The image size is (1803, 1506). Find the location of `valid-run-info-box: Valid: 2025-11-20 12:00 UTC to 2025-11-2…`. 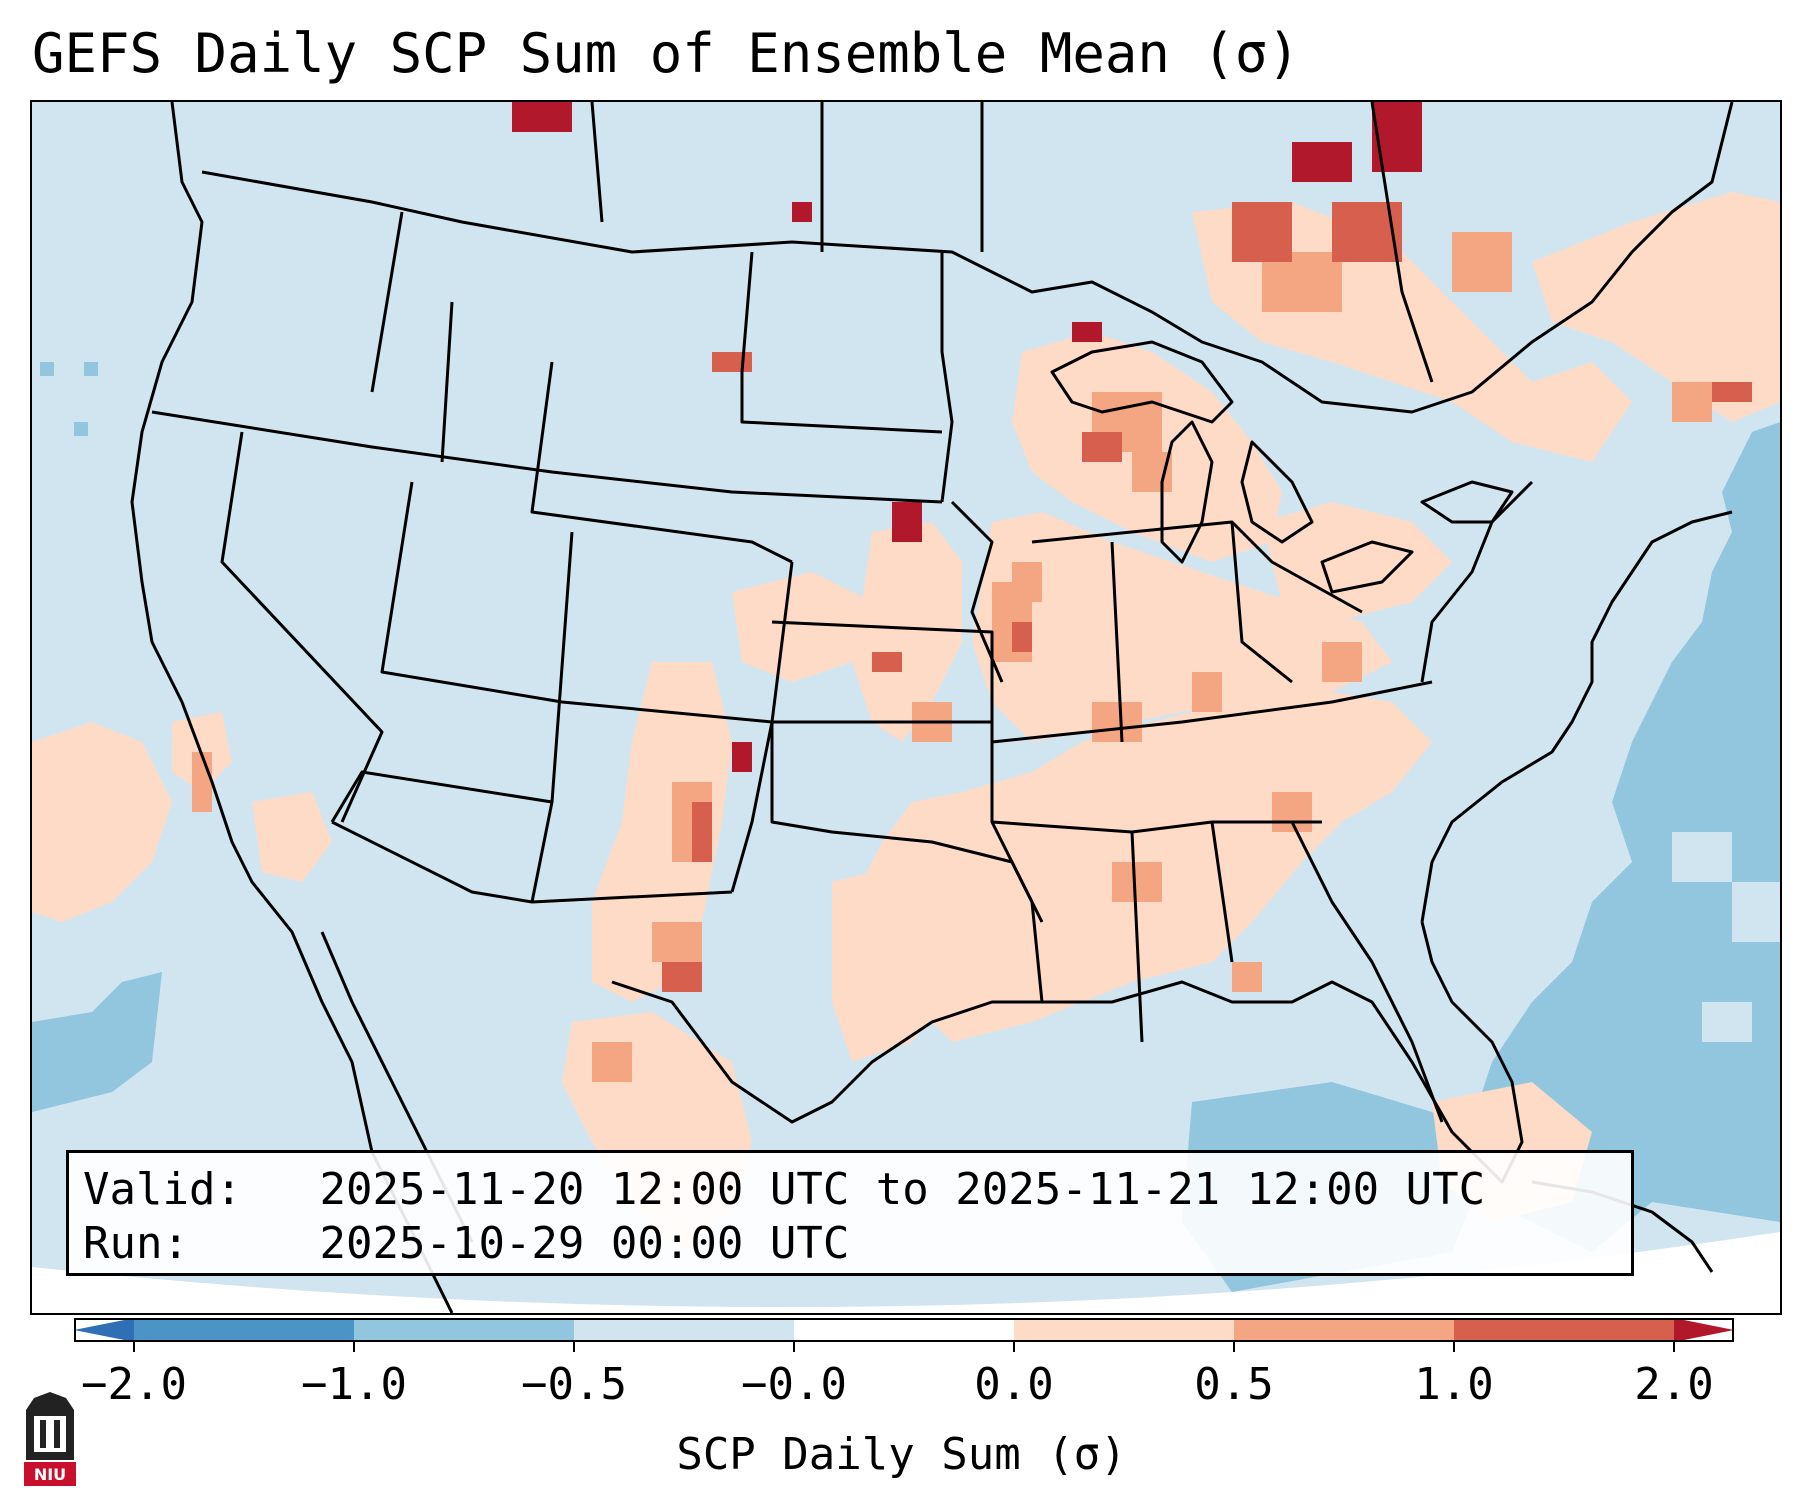

valid-run-info-box: Valid: 2025-11-20 12:00 UTC to 2025-11-2… is located at coordinates (850, 1213).